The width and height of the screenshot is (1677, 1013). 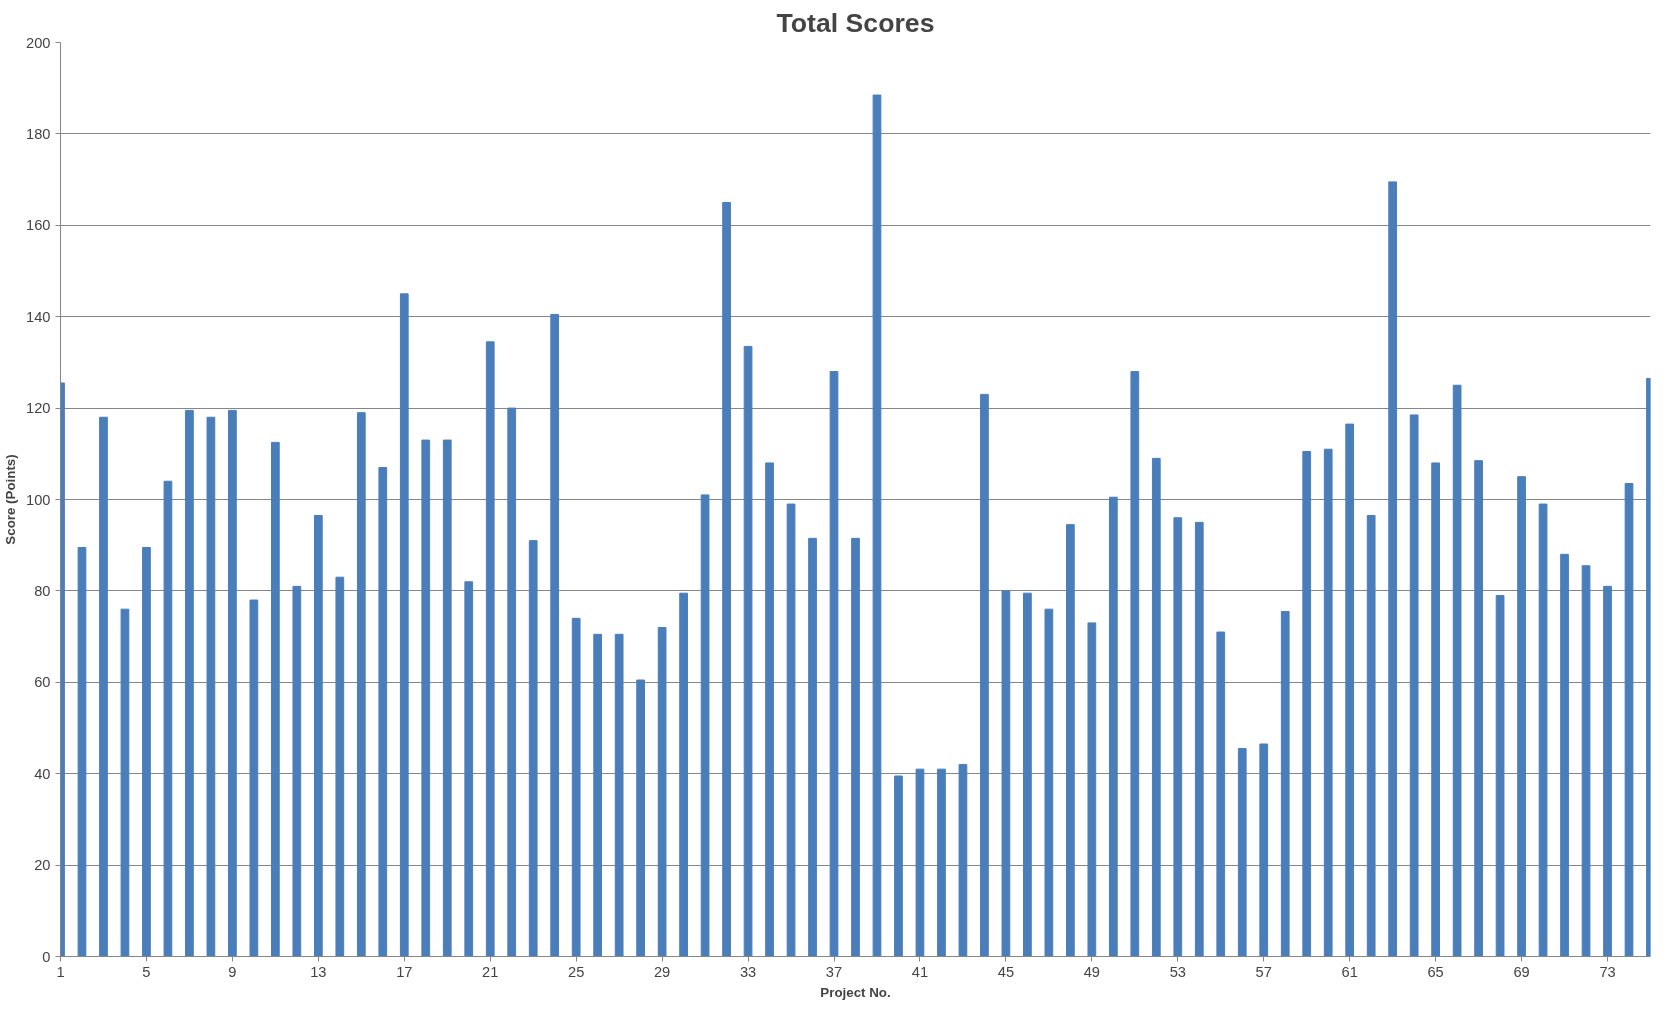 I want to click on x-tick-label: 69, so click(x=1521, y=971).